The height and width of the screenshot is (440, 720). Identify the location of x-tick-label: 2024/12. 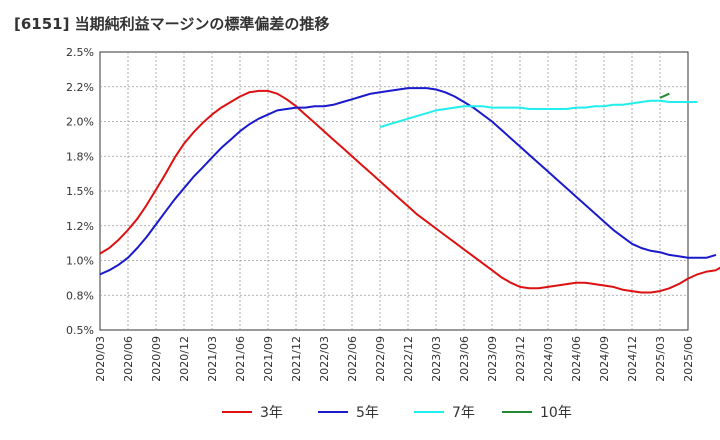
(632, 359).